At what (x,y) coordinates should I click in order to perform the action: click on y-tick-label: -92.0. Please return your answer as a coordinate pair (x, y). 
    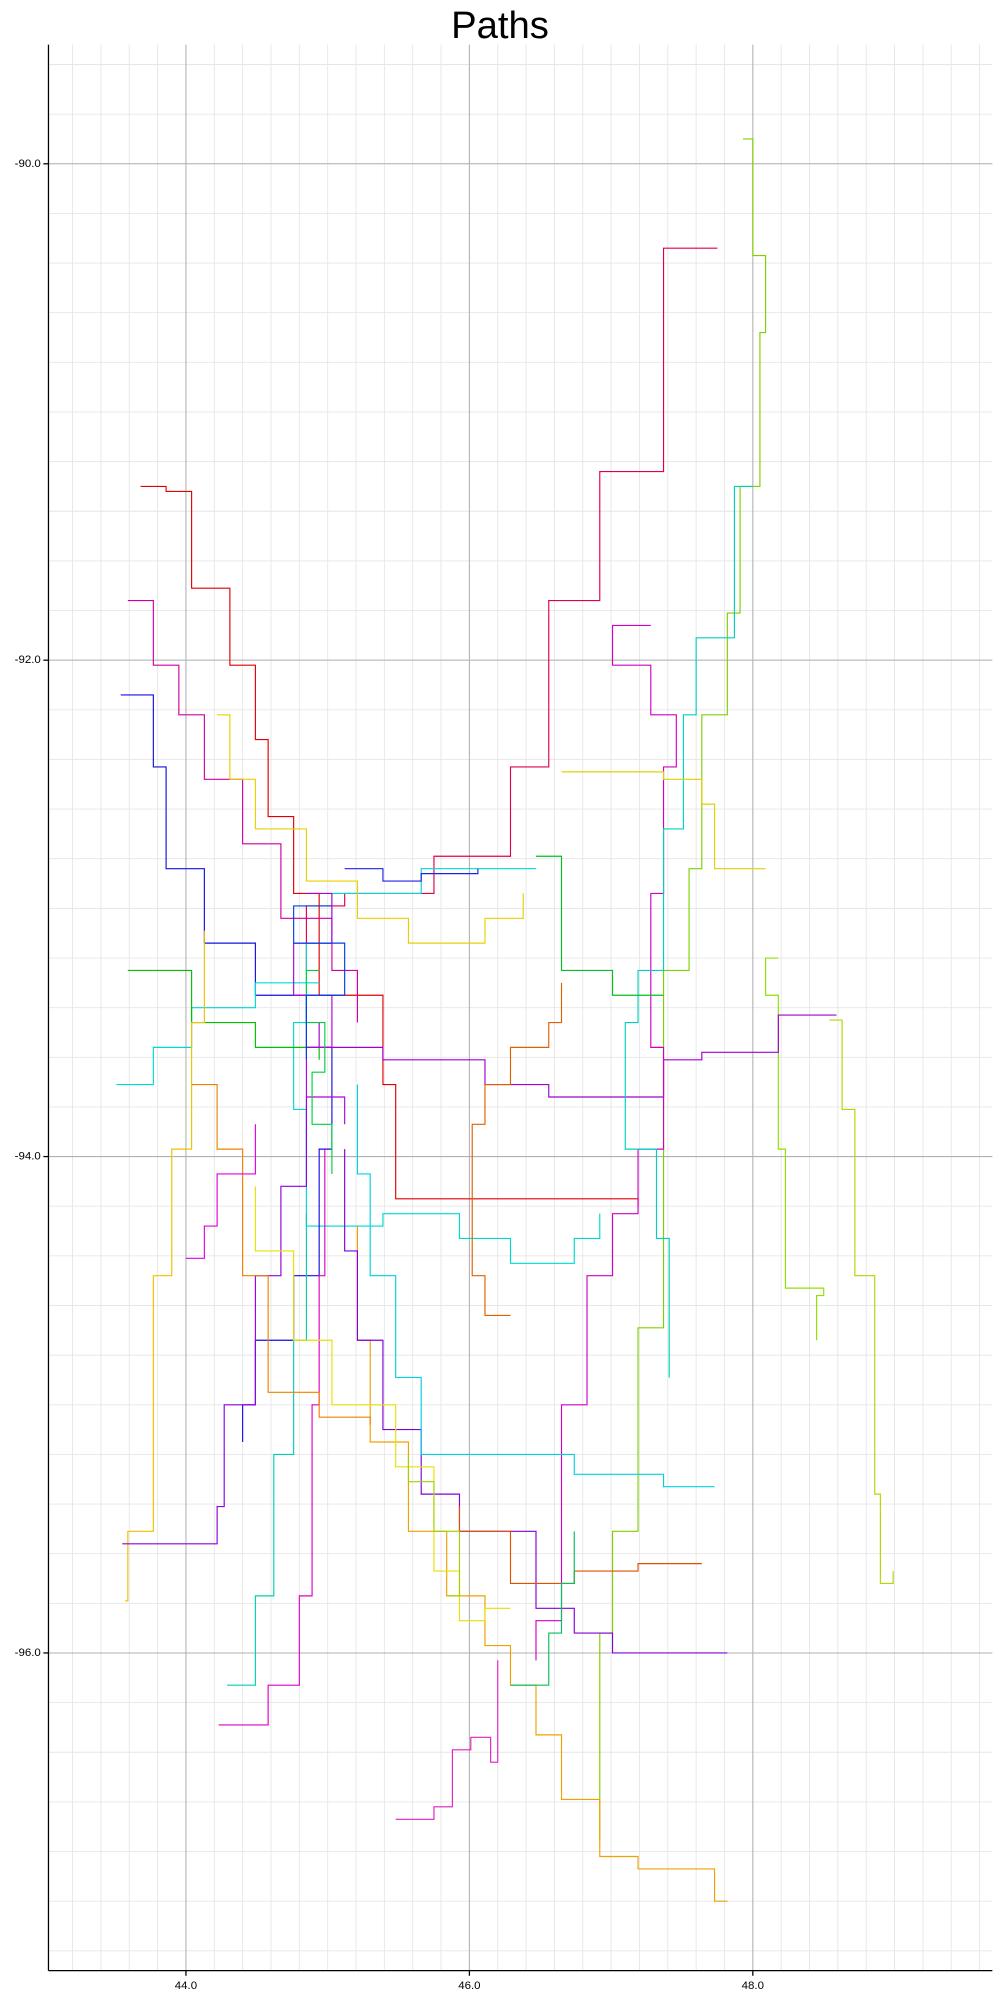
    Looking at the image, I should click on (28, 660).